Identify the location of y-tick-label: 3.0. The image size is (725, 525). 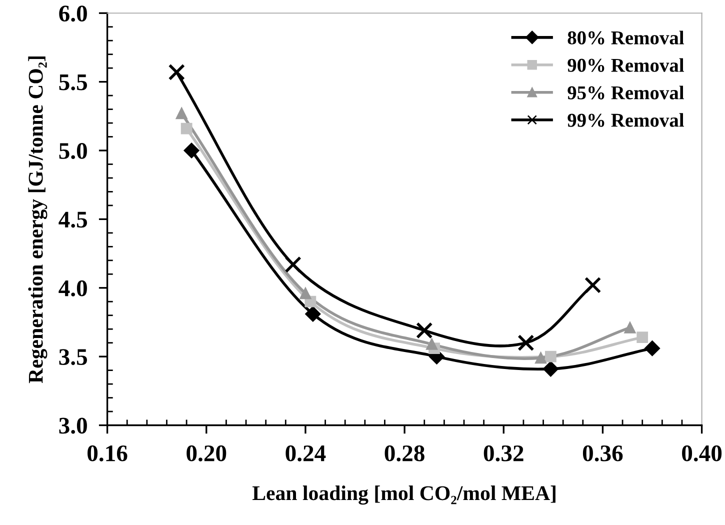
(73, 426).